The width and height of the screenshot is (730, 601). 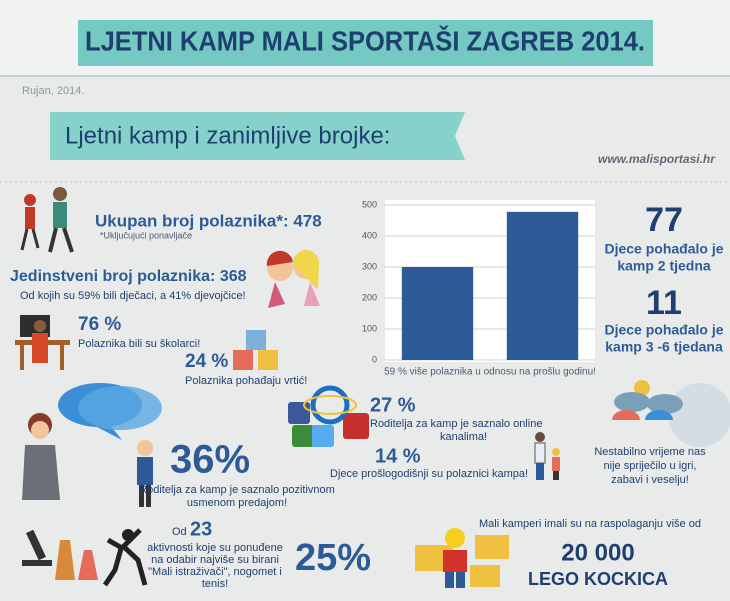 What do you see at coordinates (462, 558) in the screenshot?
I see `lego-icon` at bounding box center [462, 558].